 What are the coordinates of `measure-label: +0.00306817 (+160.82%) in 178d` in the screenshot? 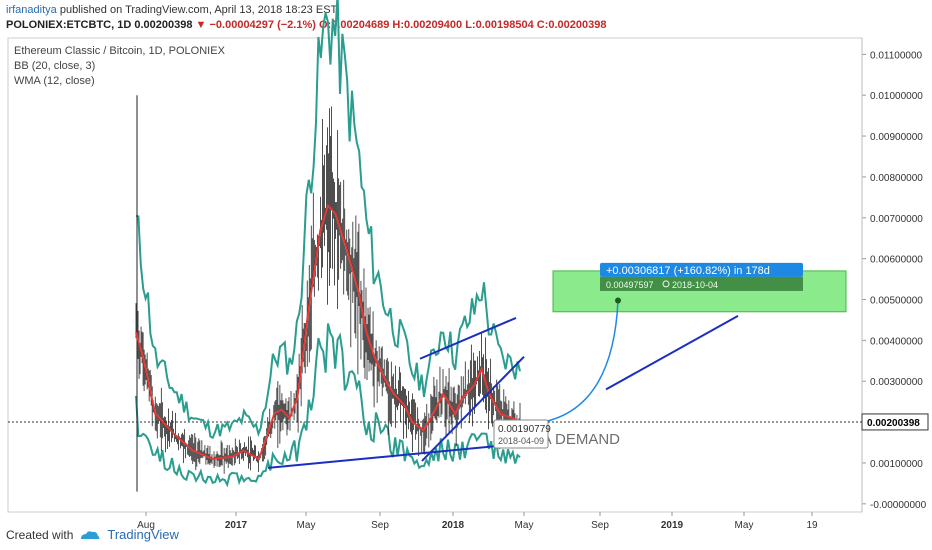 It's located at (688, 271).